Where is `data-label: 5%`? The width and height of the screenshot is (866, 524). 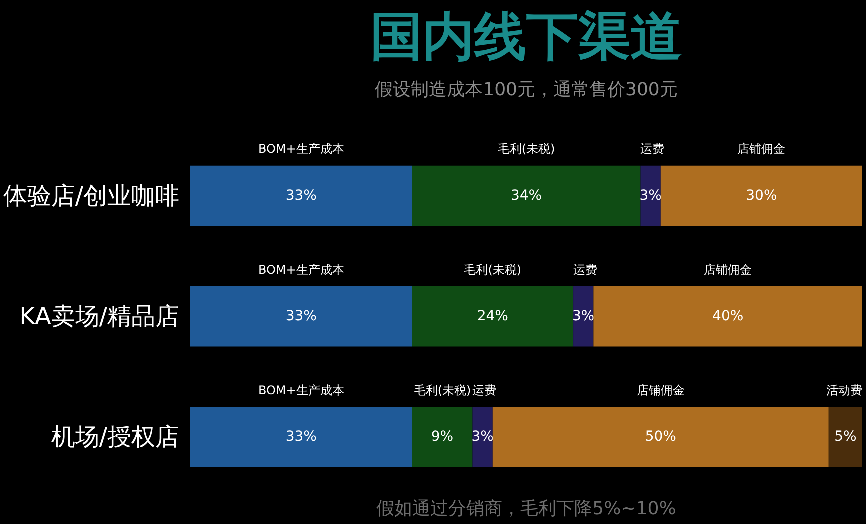
data-label: 5% is located at coordinates (845, 437).